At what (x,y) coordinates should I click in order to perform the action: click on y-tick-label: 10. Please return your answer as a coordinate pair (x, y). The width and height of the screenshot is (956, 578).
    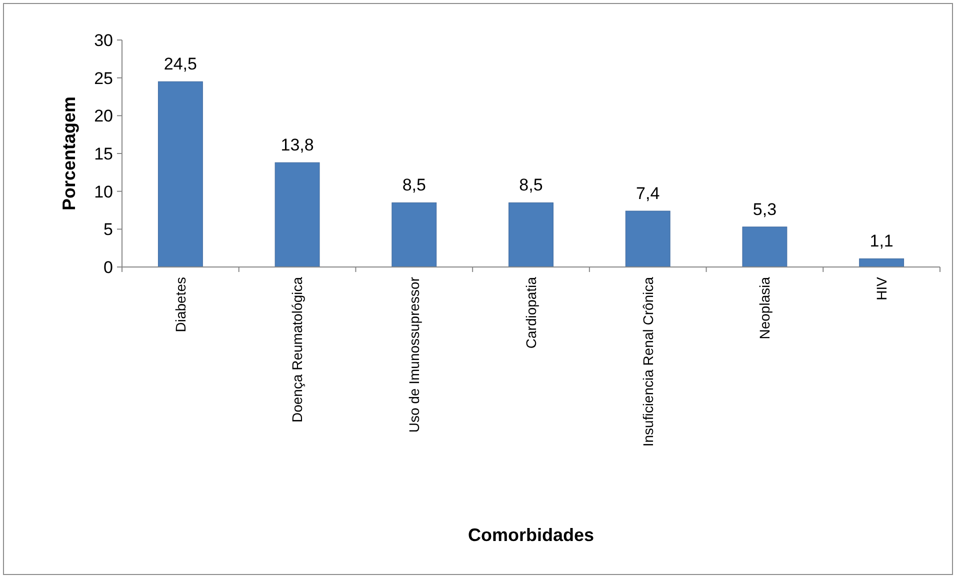
    Looking at the image, I should click on (103, 192).